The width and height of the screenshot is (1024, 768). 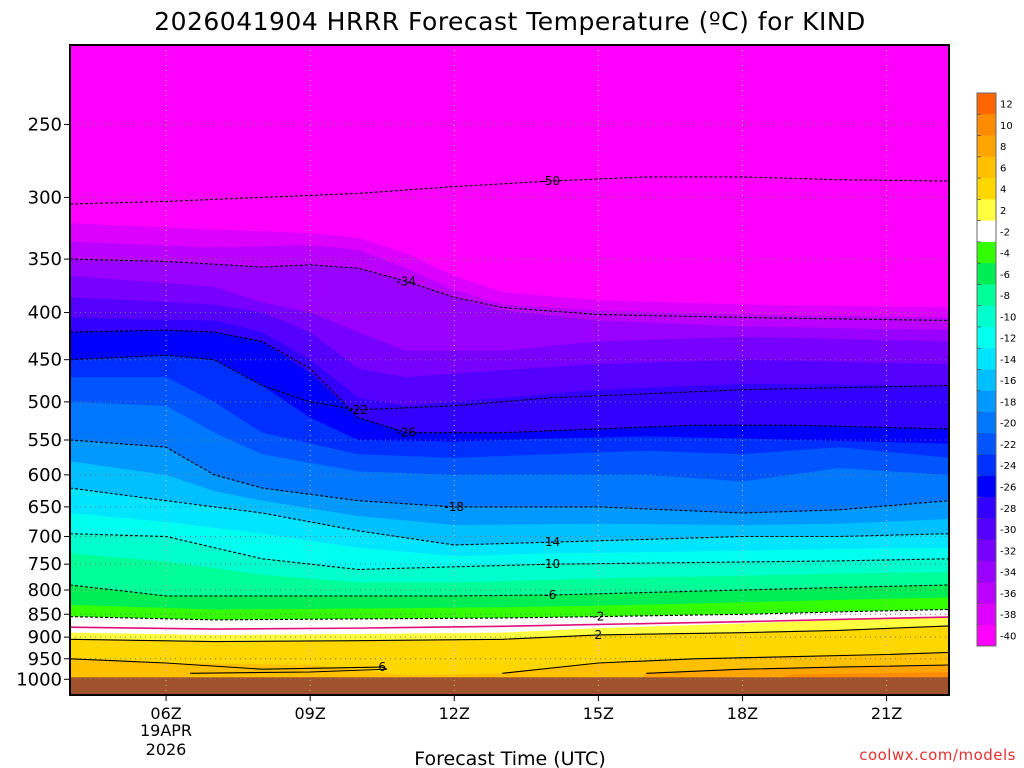 What do you see at coordinates (165, 713) in the screenshot?
I see `x-tick-label: 06Z` at bounding box center [165, 713].